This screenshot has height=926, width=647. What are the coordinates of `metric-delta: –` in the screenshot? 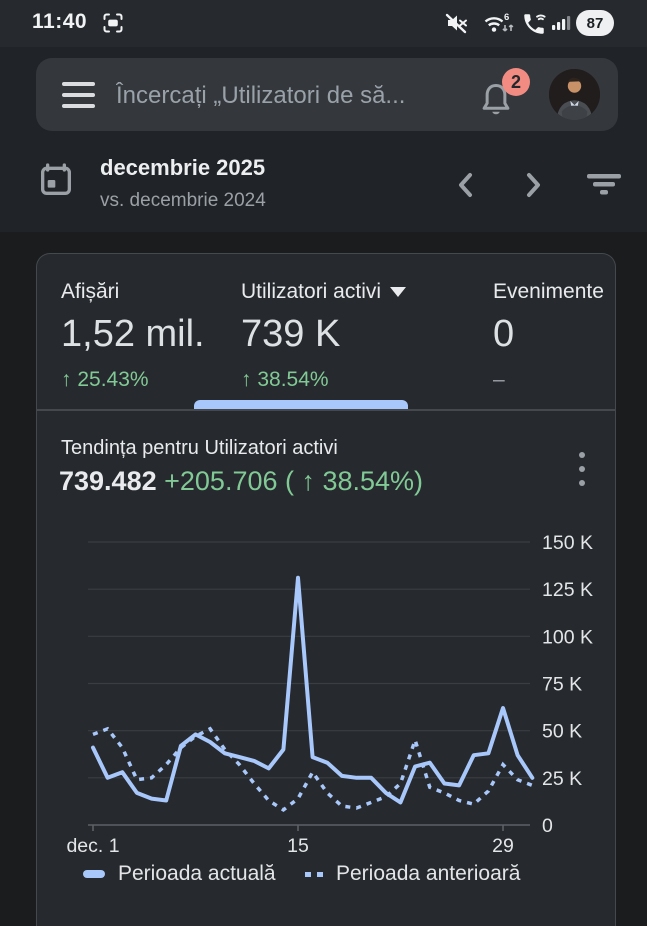 It's located at (499, 379).